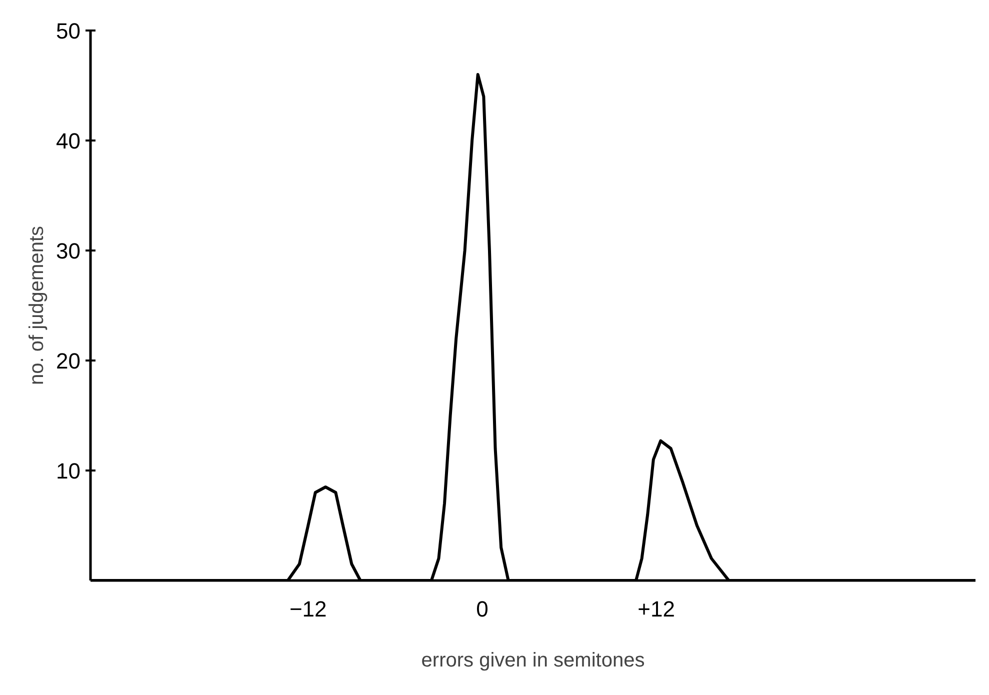 The image size is (989, 695). Describe the element at coordinates (308, 609) in the screenshot. I see `x-tick-label: −12` at that location.